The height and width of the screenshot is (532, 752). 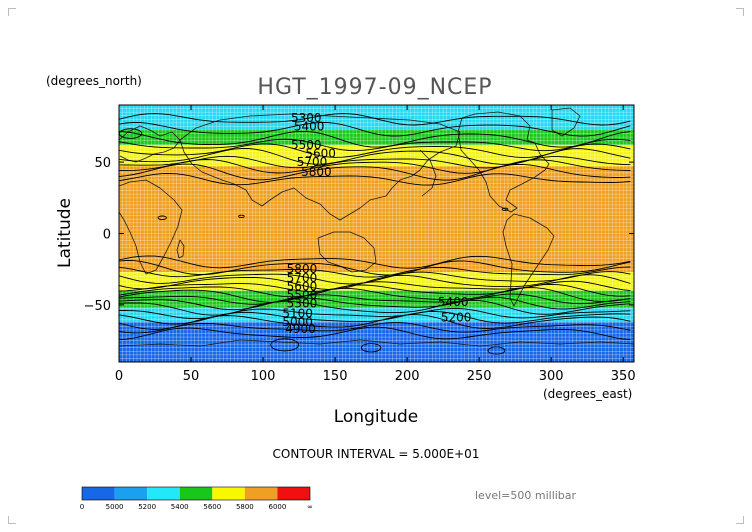 I want to click on x-tick-label: 300, so click(x=551, y=376).